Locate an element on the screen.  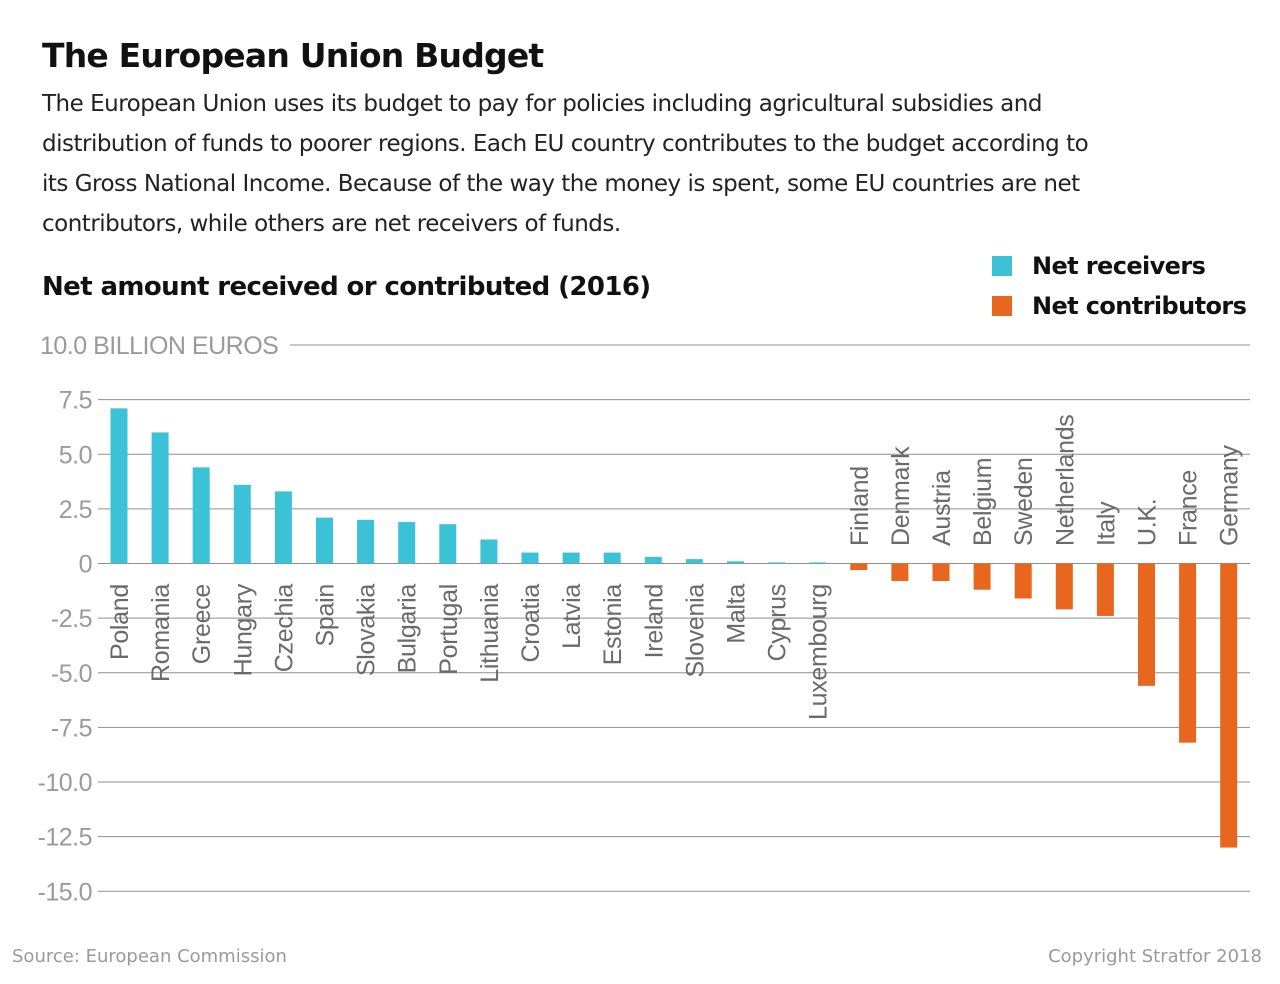
bar-portugal is located at coordinates (448, 544).